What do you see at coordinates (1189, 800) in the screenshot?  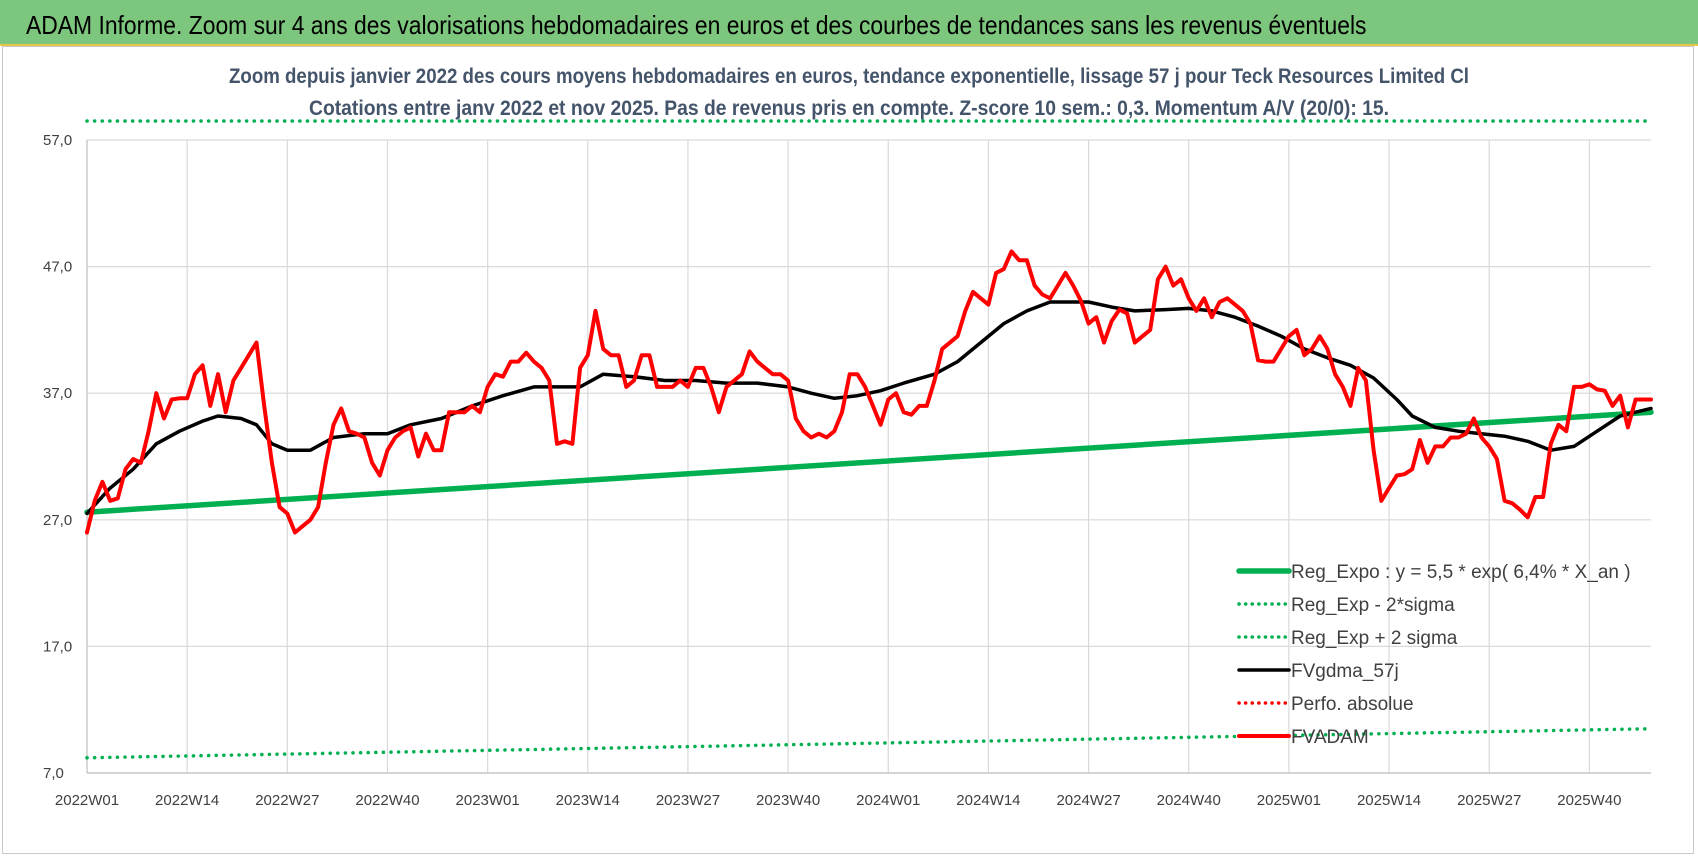 I see `x-tick-label: 2024W40` at bounding box center [1189, 800].